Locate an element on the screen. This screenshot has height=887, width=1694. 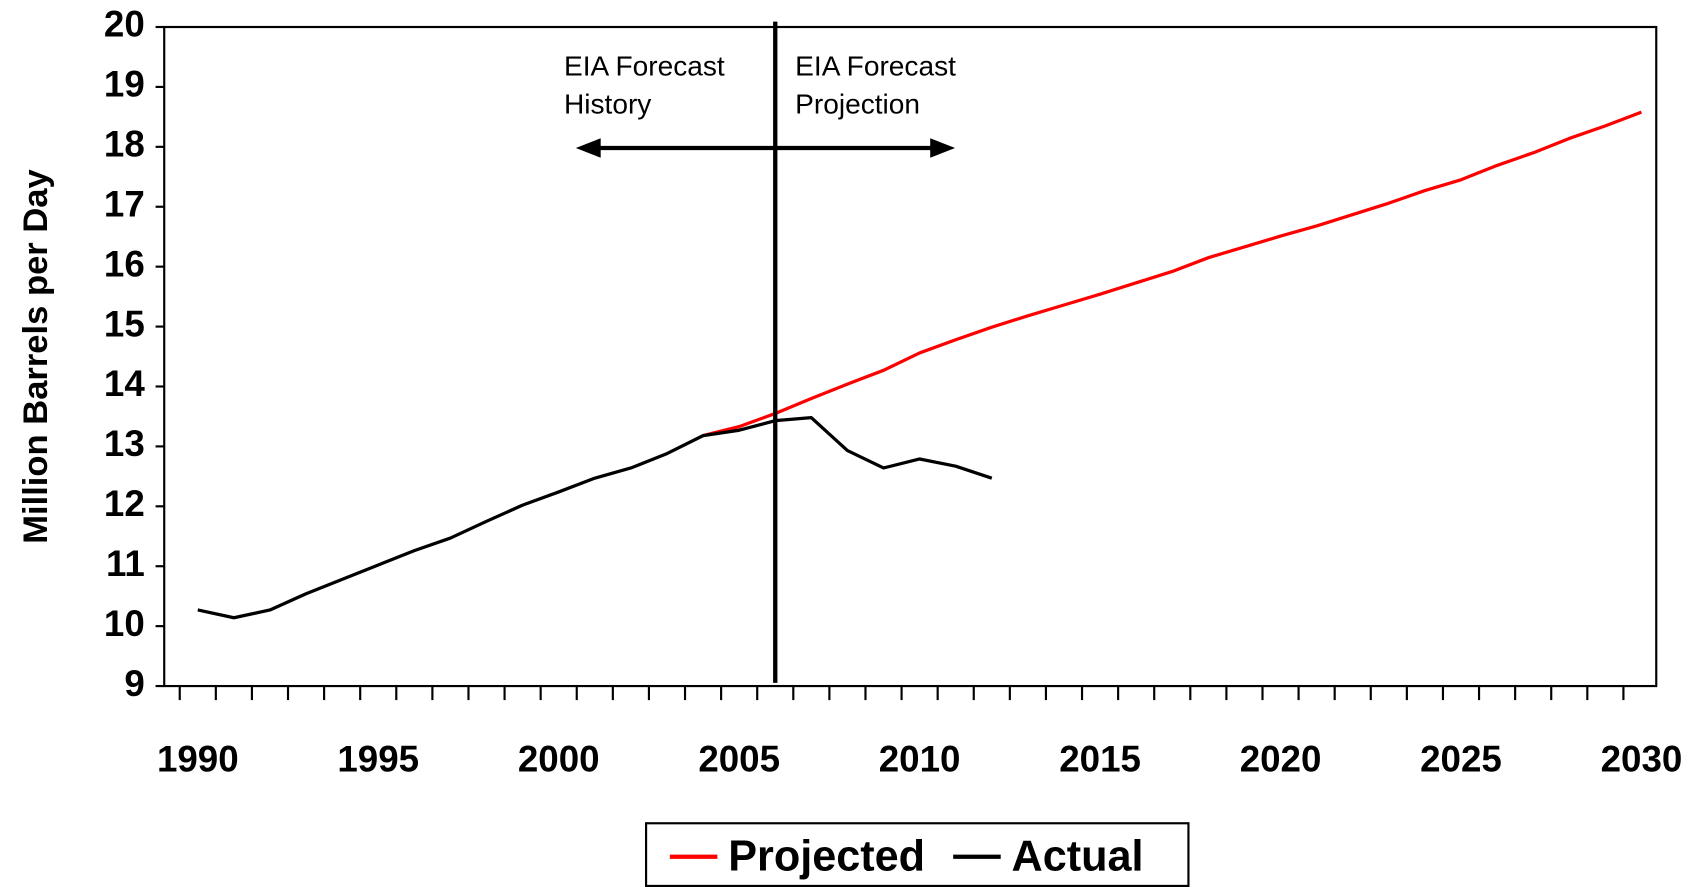
series-line is located at coordinates (595, 518).